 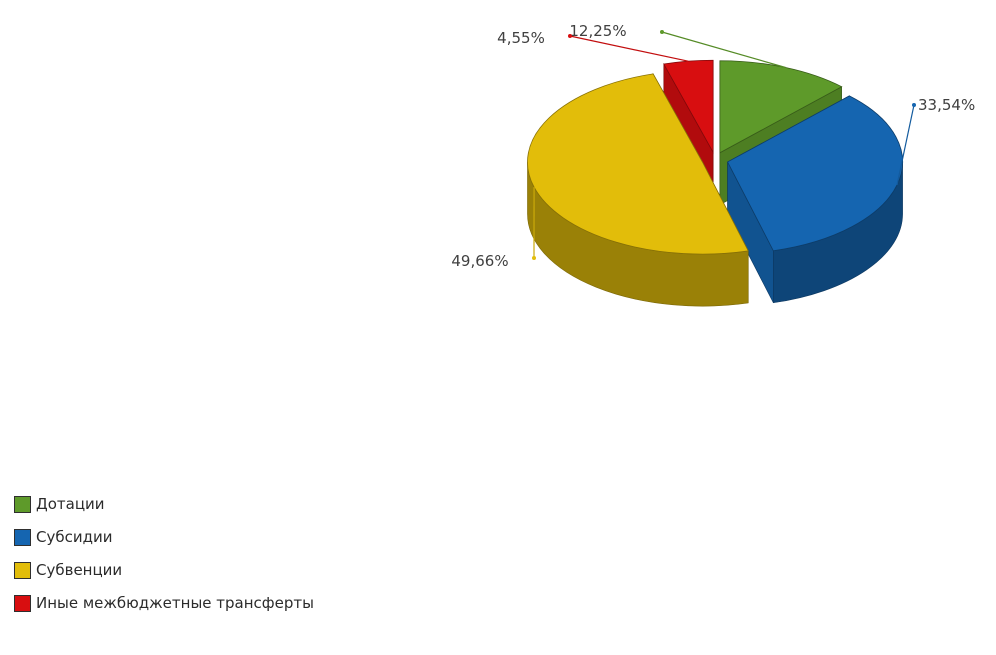 I want to click on pie-slices, so click(x=715, y=183).